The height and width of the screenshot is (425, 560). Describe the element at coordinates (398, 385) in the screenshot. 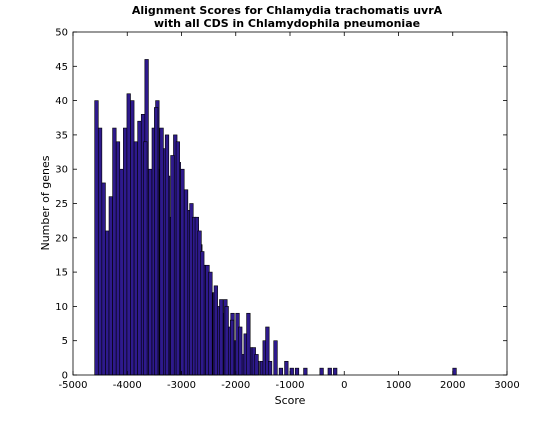

I see `x-tick-label: 1000` at that location.